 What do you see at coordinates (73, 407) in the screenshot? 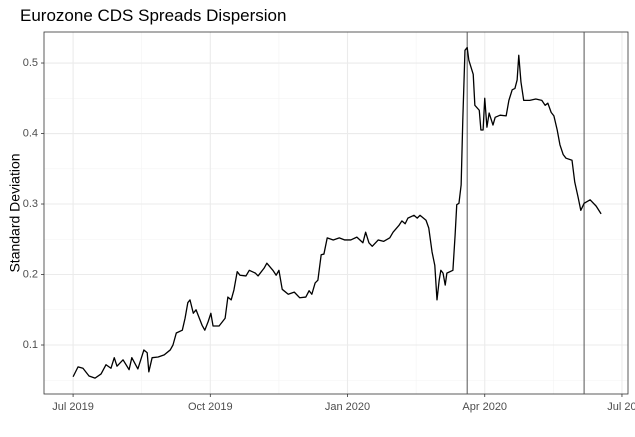
I see `x-tick-label: Jul 2019` at bounding box center [73, 407].